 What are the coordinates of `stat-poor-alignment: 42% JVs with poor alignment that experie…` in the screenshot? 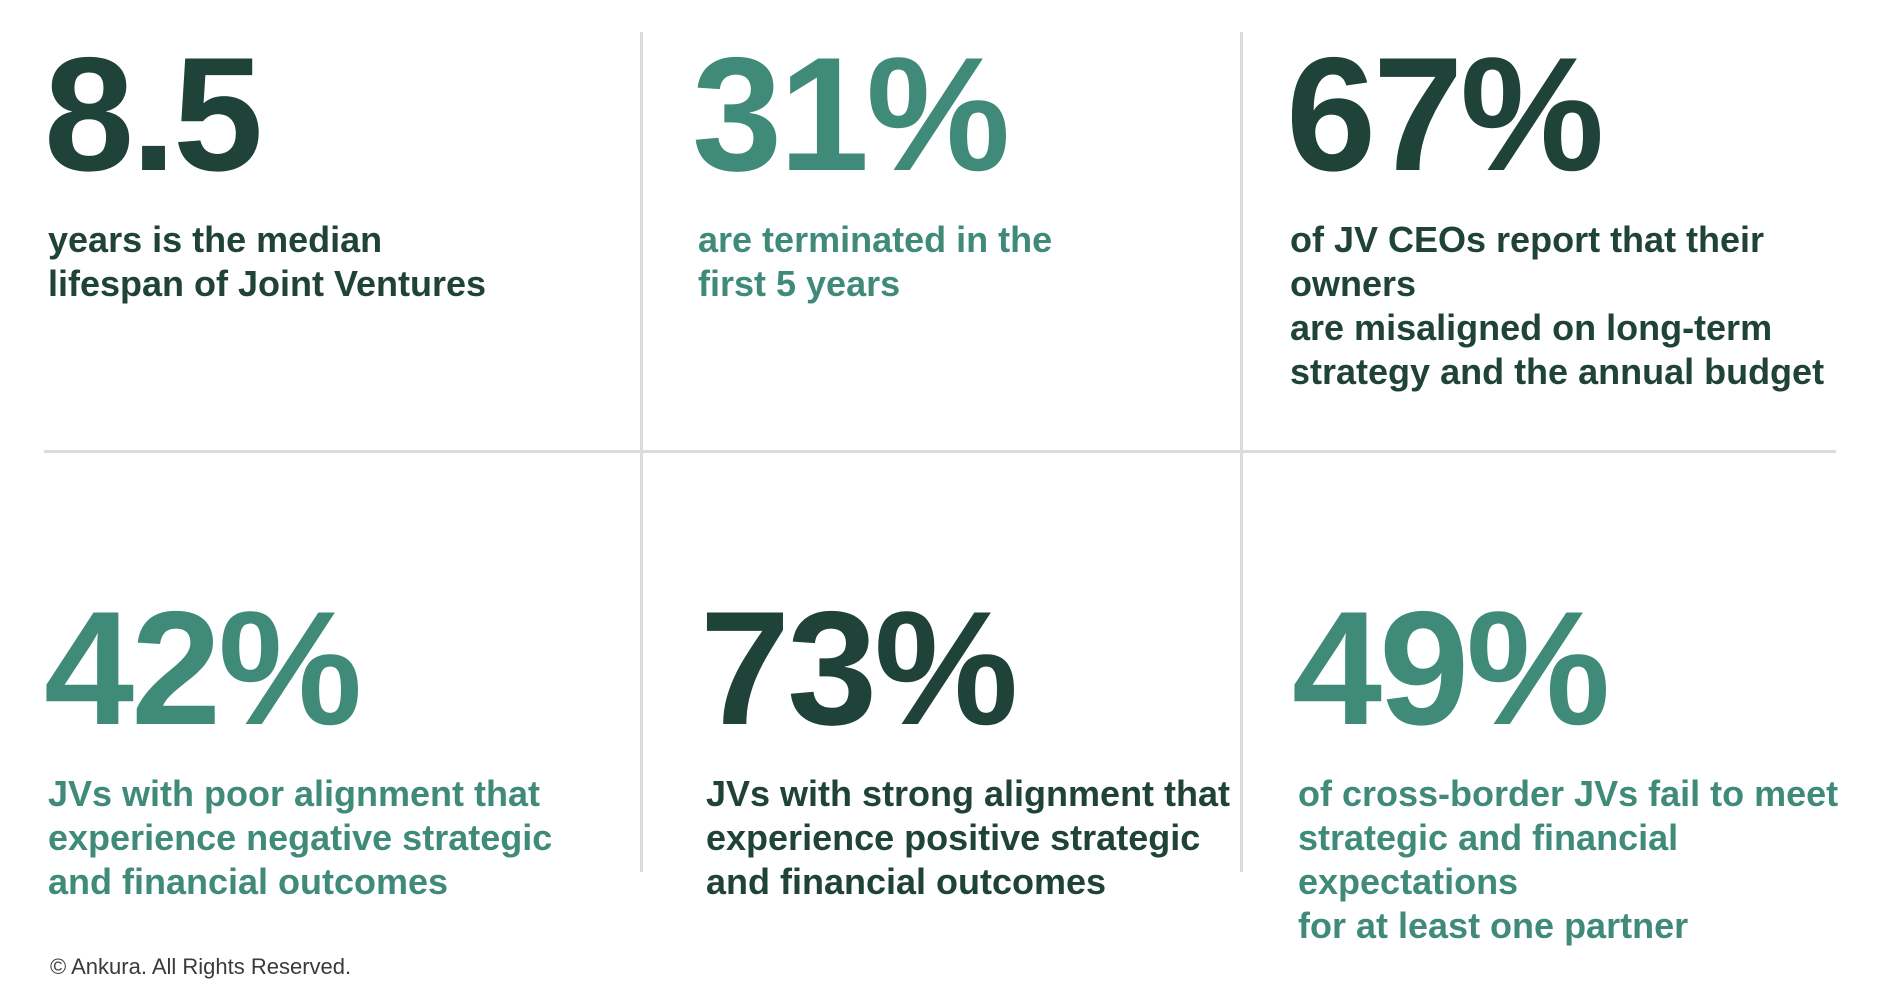 It's located at (298, 746).